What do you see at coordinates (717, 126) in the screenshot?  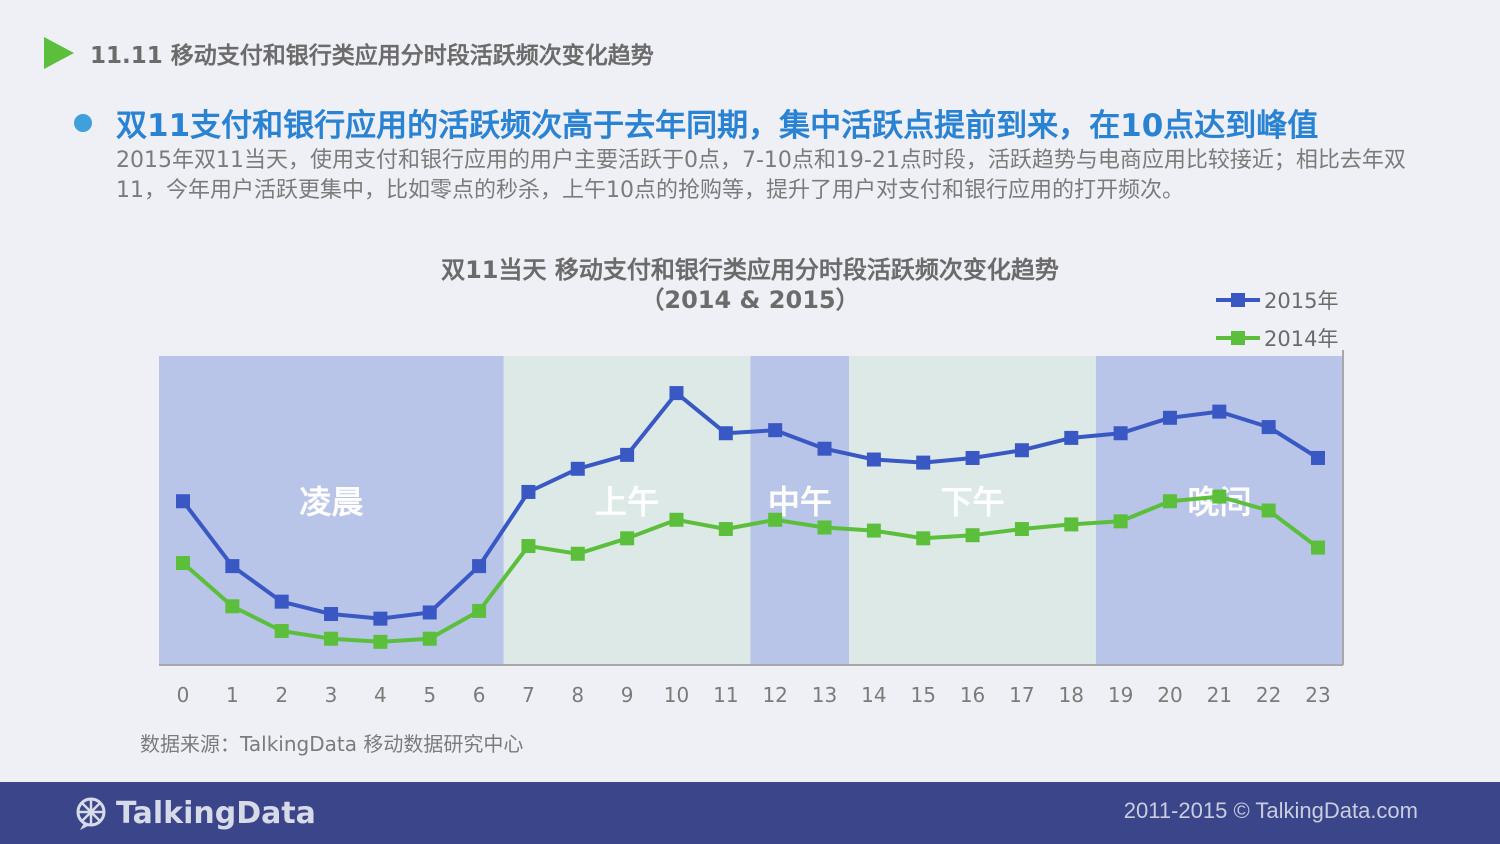 I see `headline-text: 双11支付和银行应用的活跃频次高于去年同期，集中活跃点提前到来，在10点达到峰值` at bounding box center [717, 126].